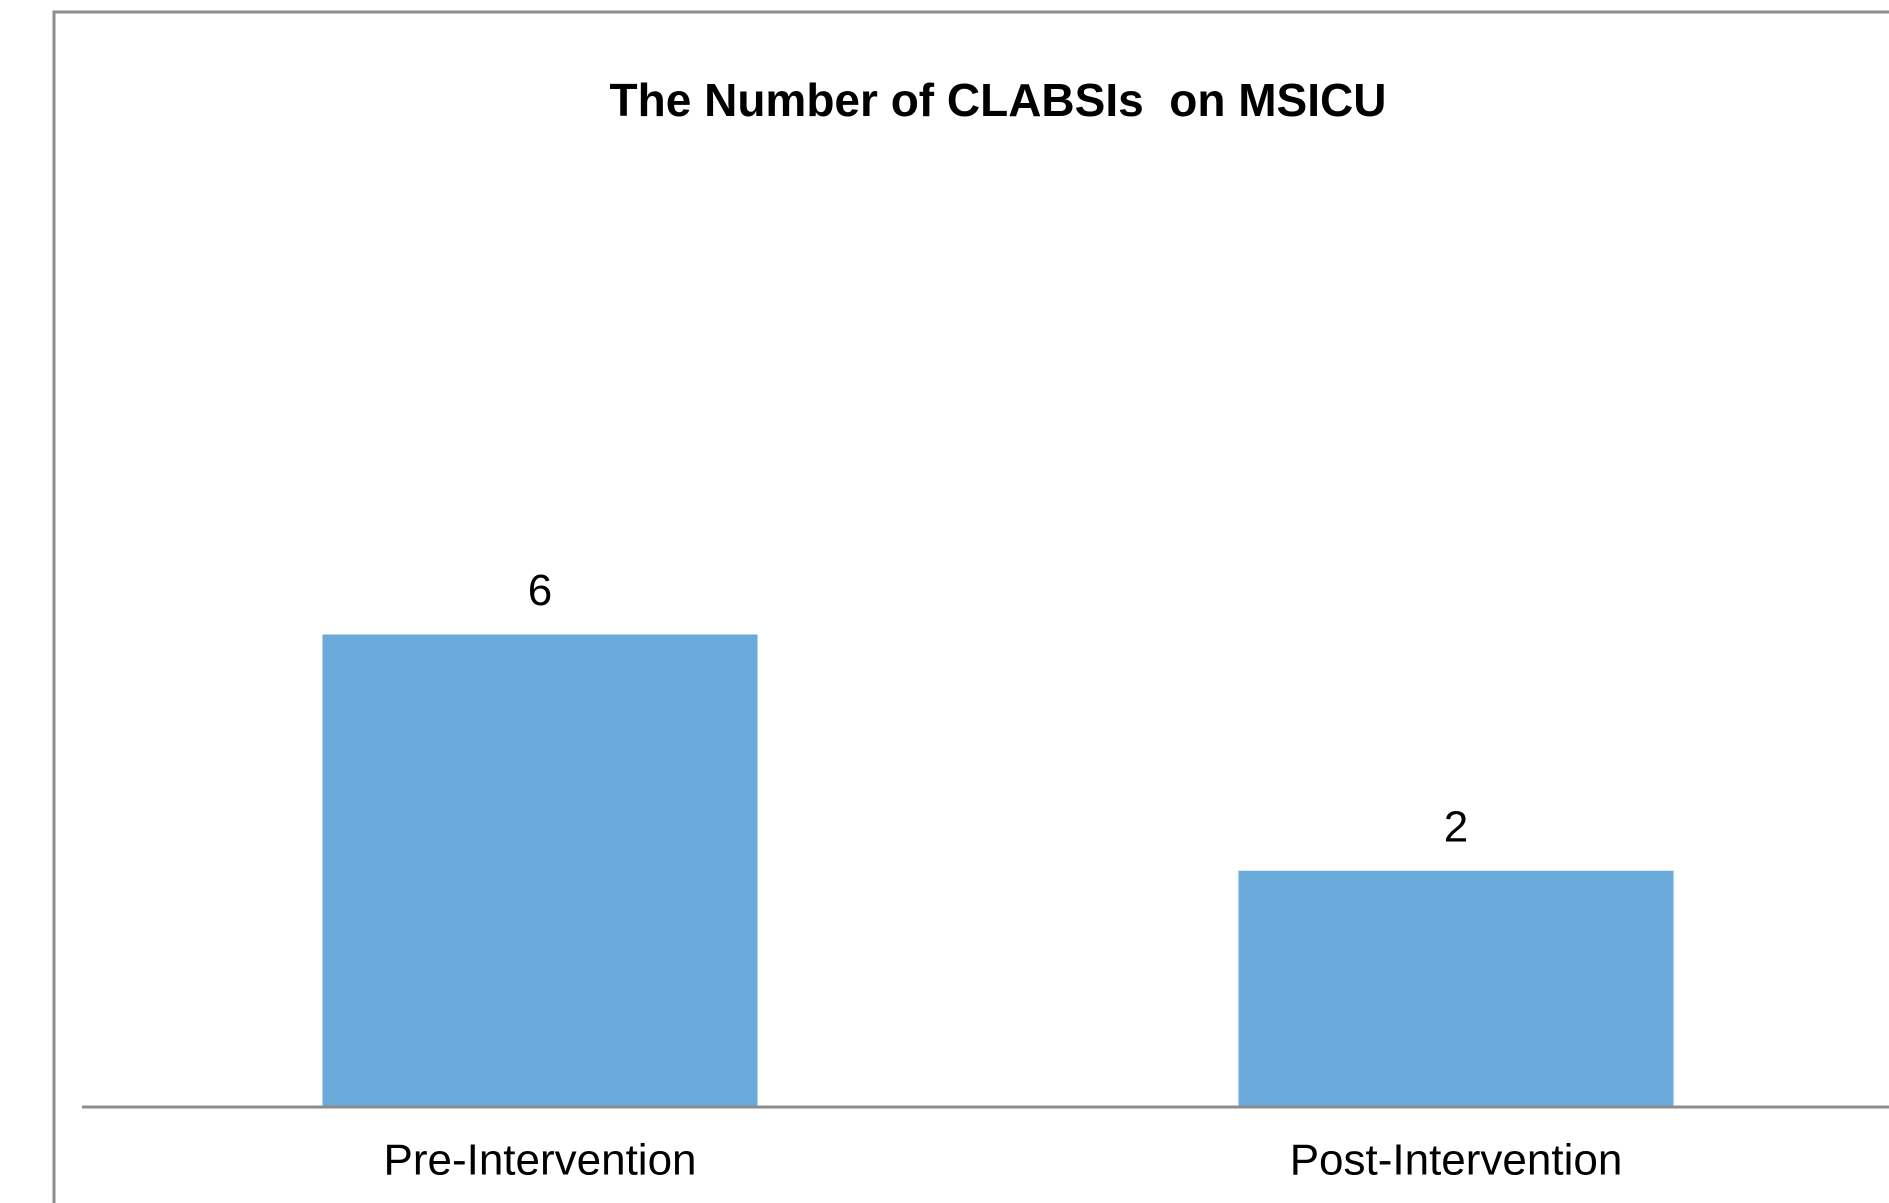  Describe the element at coordinates (1456, 826) in the screenshot. I see `data-label: 2` at that location.